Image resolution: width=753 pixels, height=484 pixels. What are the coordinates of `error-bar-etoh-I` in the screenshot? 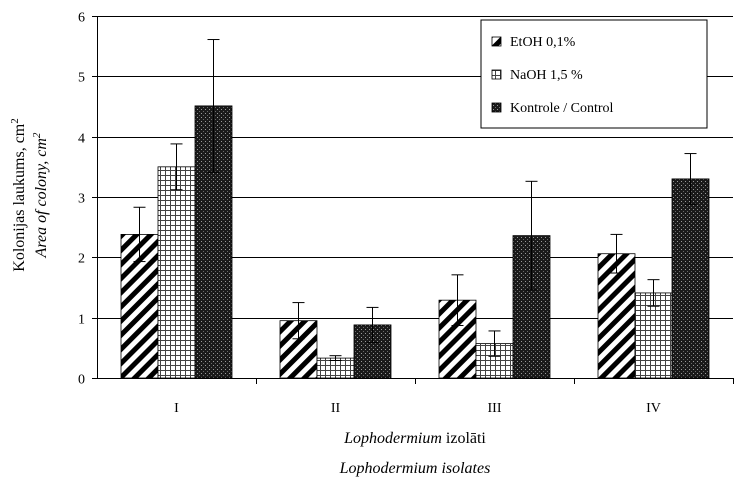 It's located at (139, 234).